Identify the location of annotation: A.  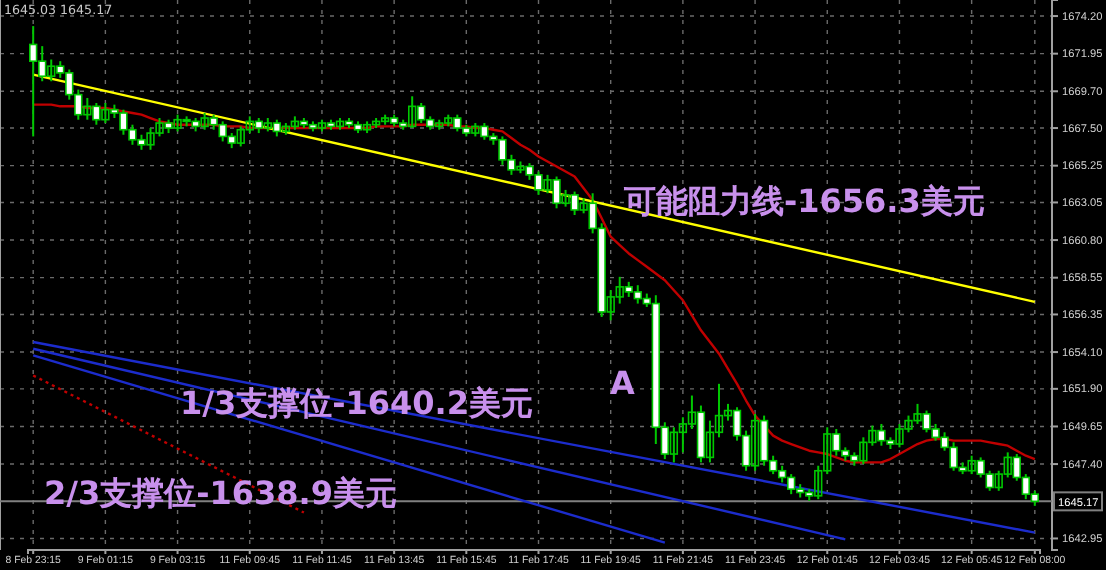
(623, 383).